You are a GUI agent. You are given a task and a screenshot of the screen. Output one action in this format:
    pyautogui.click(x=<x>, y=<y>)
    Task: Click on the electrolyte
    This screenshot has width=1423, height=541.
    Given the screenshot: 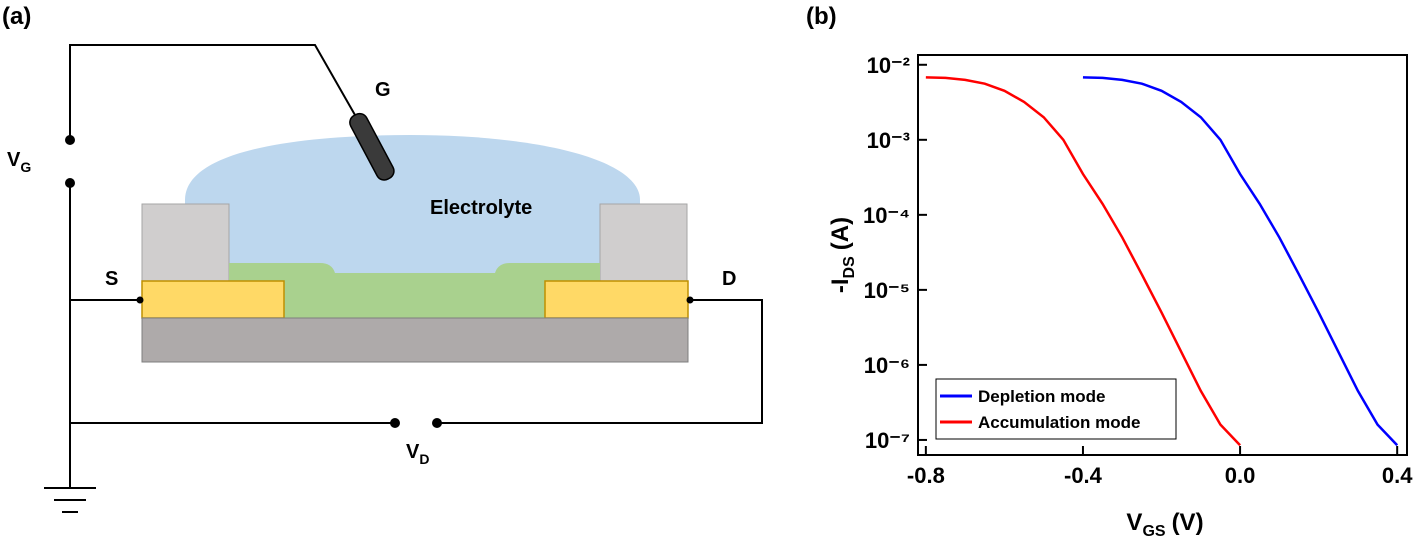 What is the action you would take?
    pyautogui.click(x=412, y=205)
    